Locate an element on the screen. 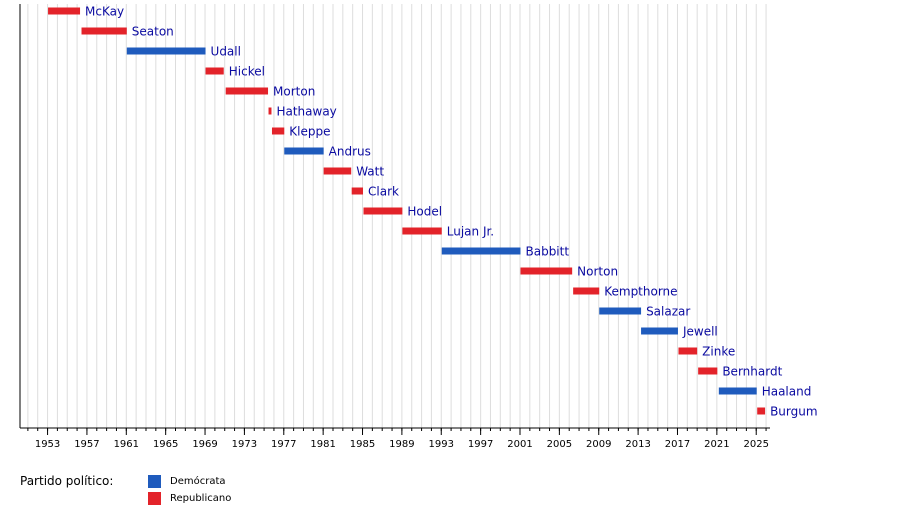 Image resolution: width=900 pixels, height=508 pixels. tick-label: 1957 is located at coordinates (86, 444).